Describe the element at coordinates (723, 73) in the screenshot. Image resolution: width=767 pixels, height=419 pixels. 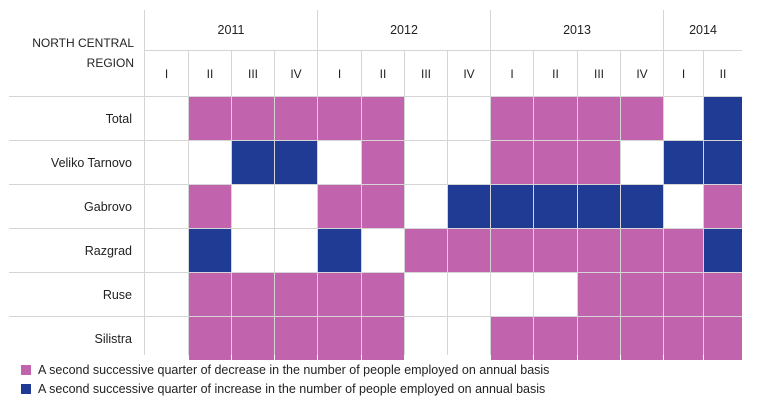
I see `quarter-header-2014-II: II` at that location.